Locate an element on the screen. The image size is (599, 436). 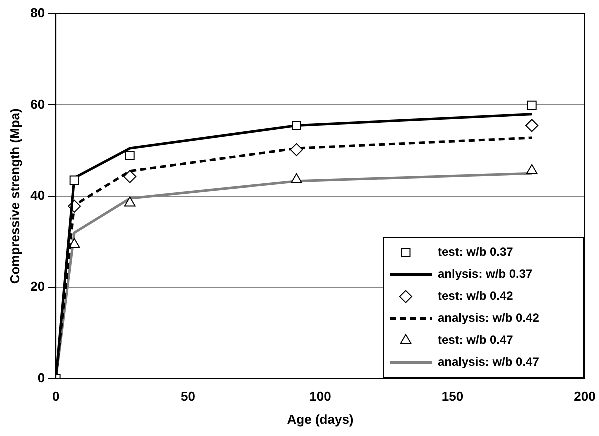
y-tick-label: 80 is located at coordinates (38, 13).